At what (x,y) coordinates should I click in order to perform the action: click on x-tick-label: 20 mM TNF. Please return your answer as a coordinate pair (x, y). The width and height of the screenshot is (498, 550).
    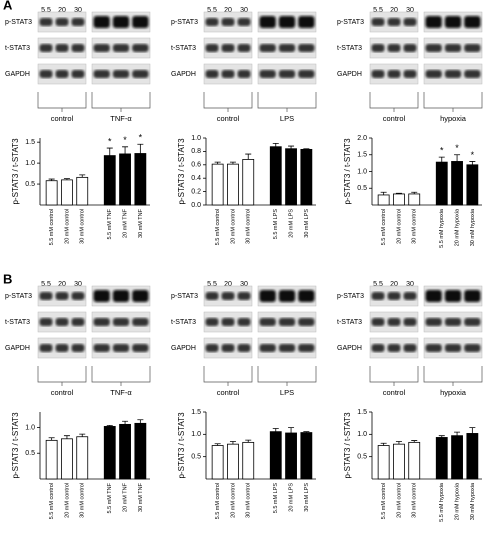
    Looking at the image, I should click on (126, 223).